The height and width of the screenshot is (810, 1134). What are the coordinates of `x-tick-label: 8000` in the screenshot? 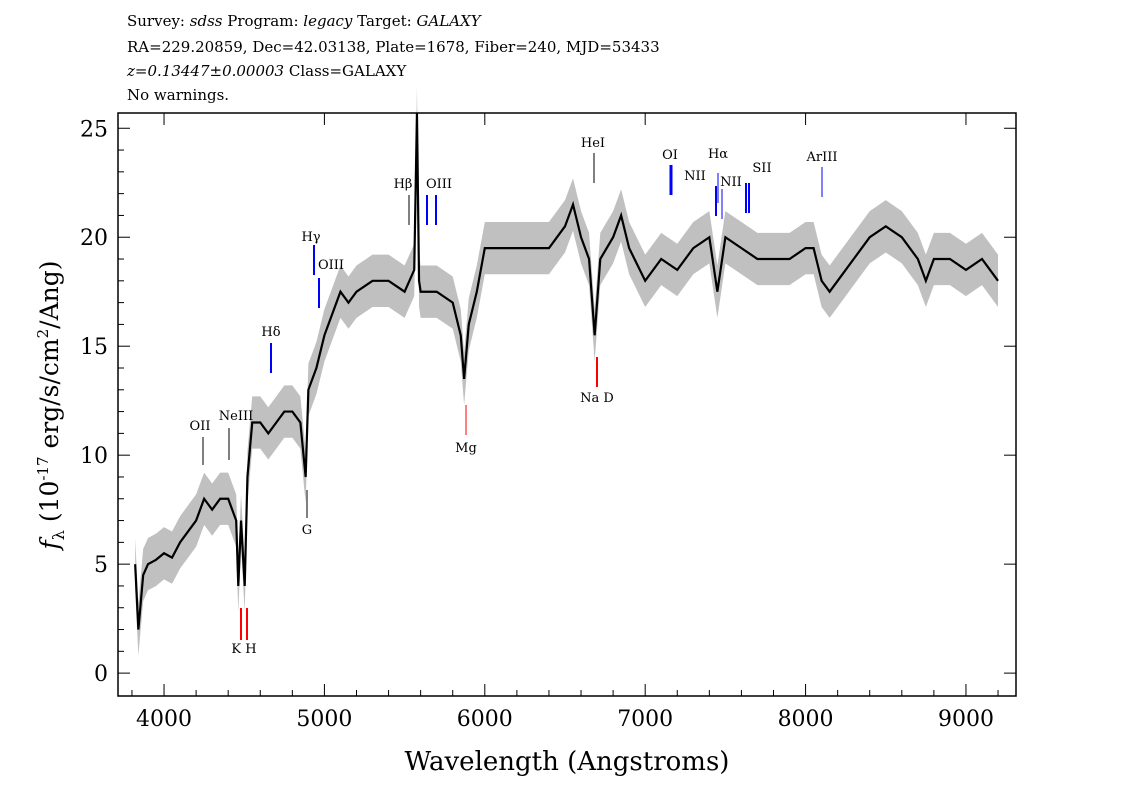 It's located at (806, 719).